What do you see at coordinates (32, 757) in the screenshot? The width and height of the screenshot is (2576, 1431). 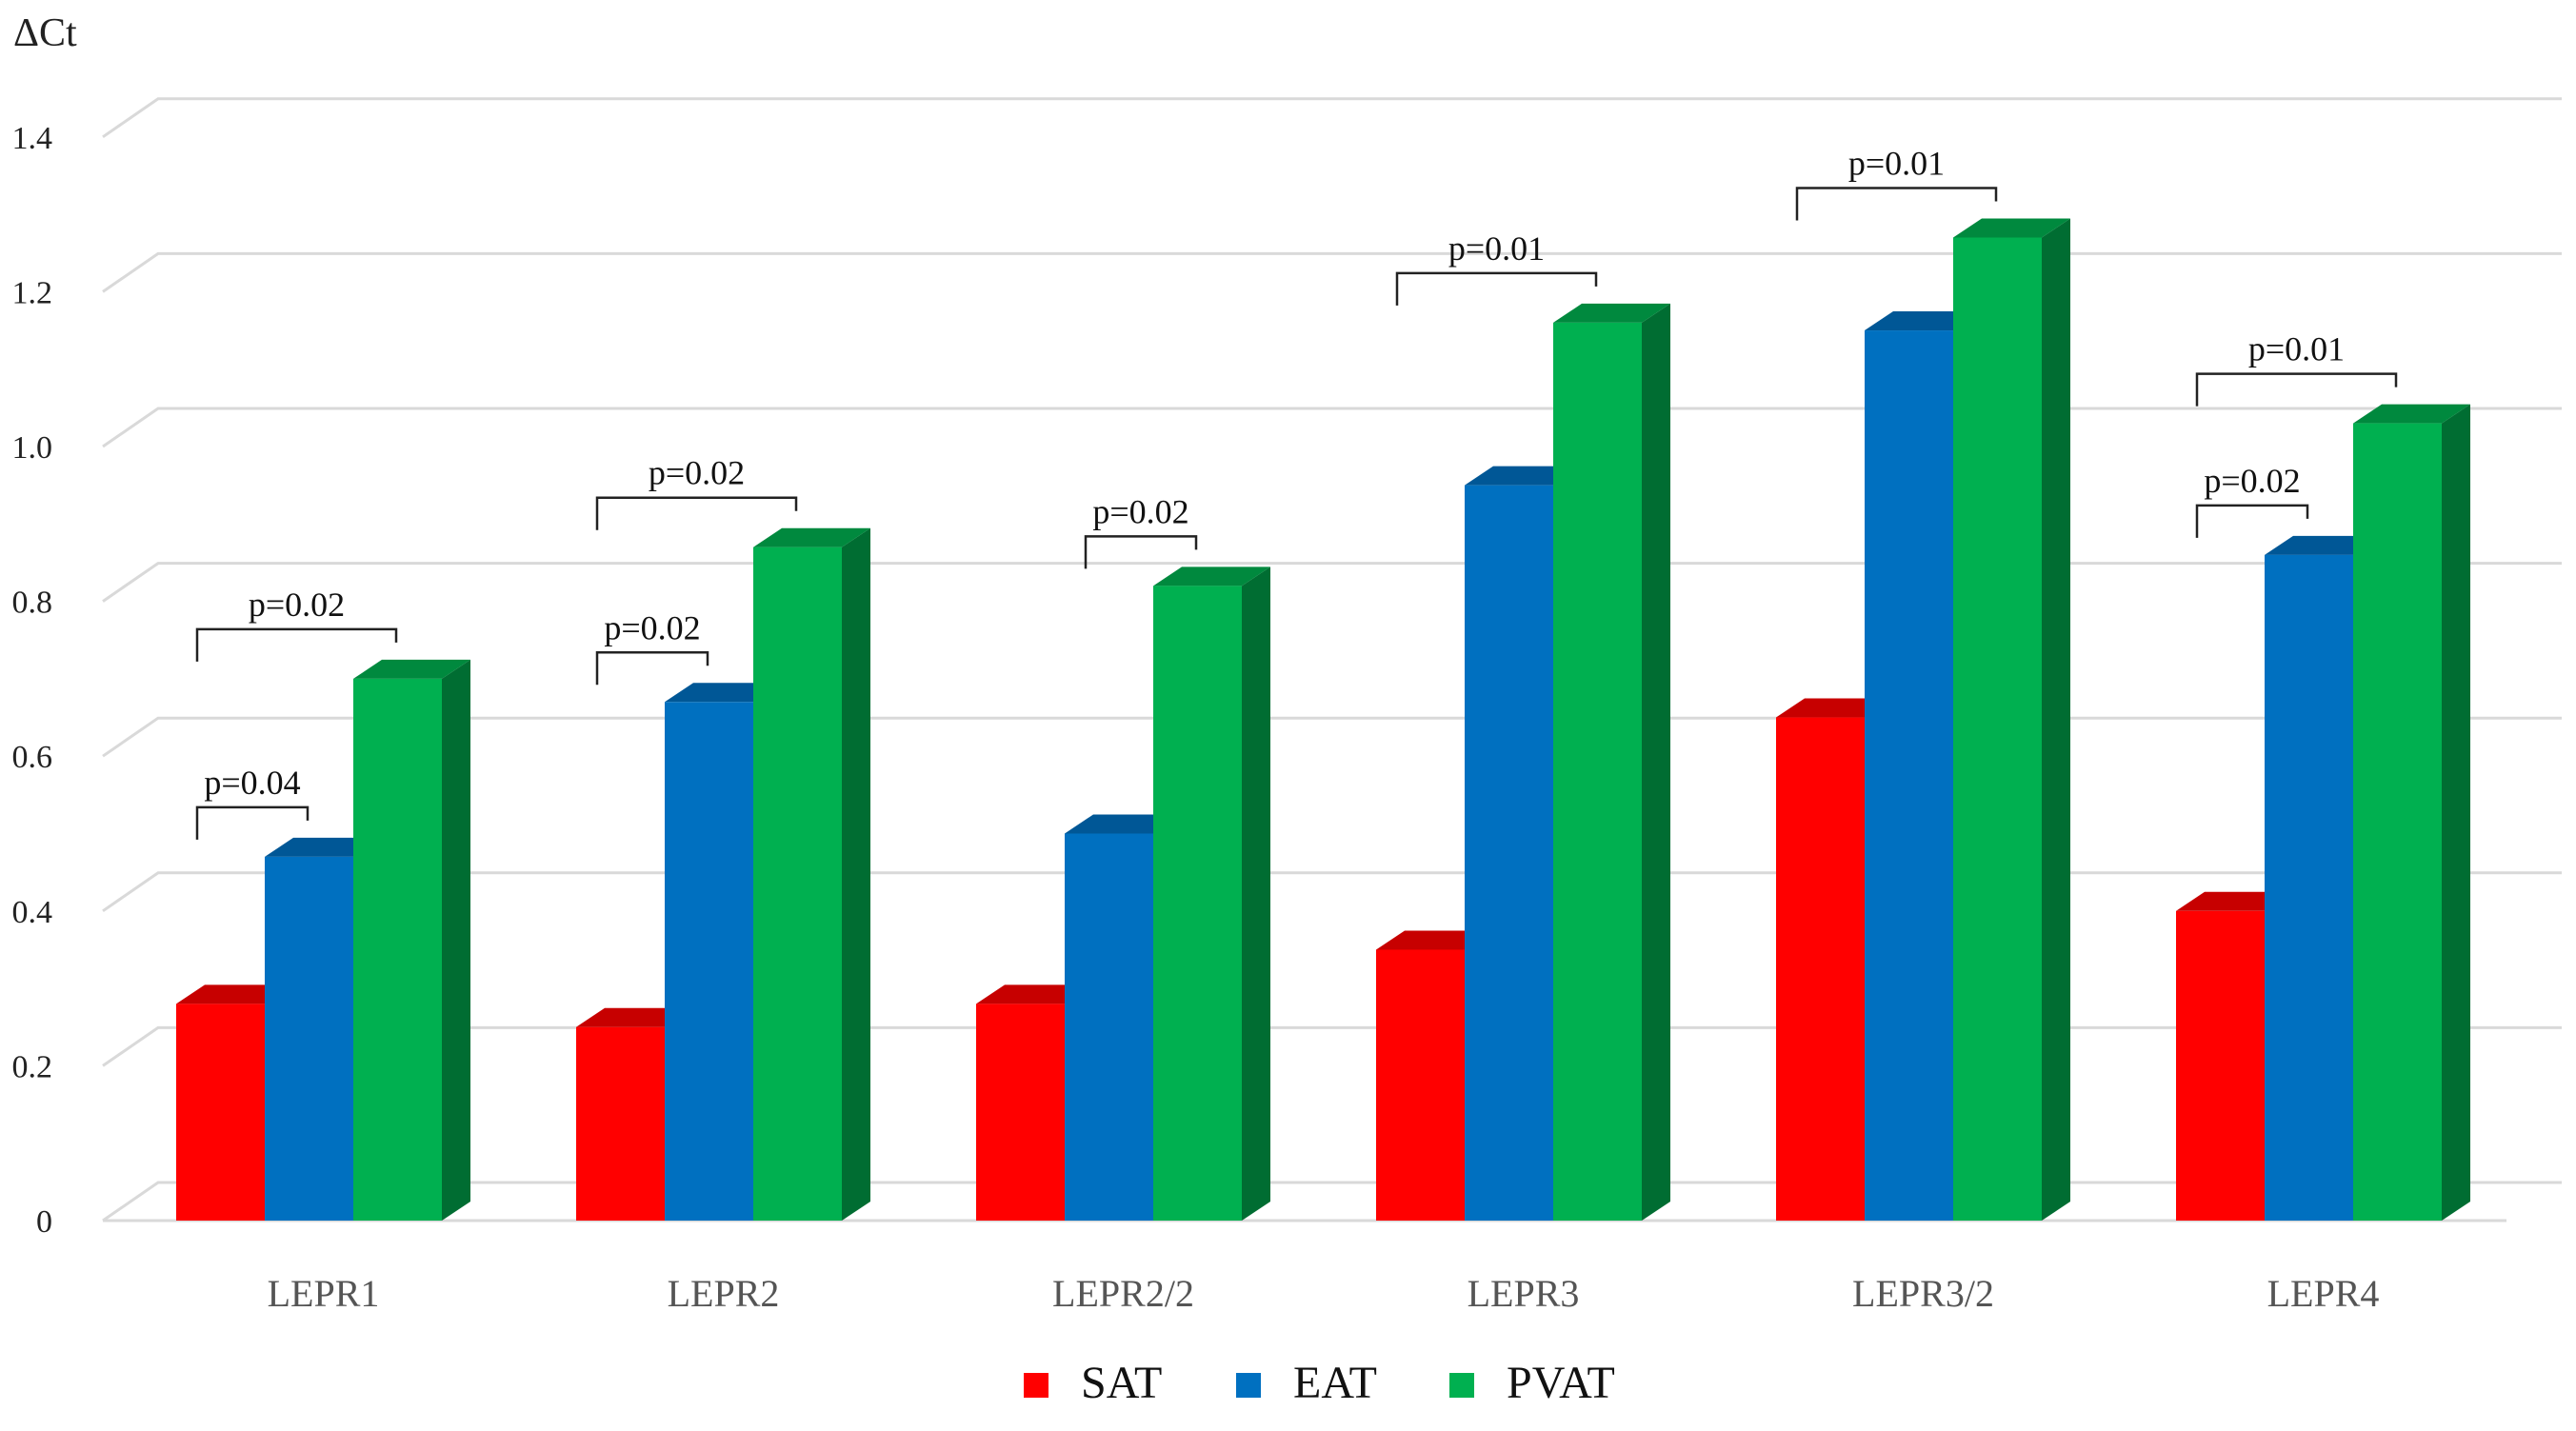 I see `y-tick-label: 0.6` at bounding box center [32, 757].